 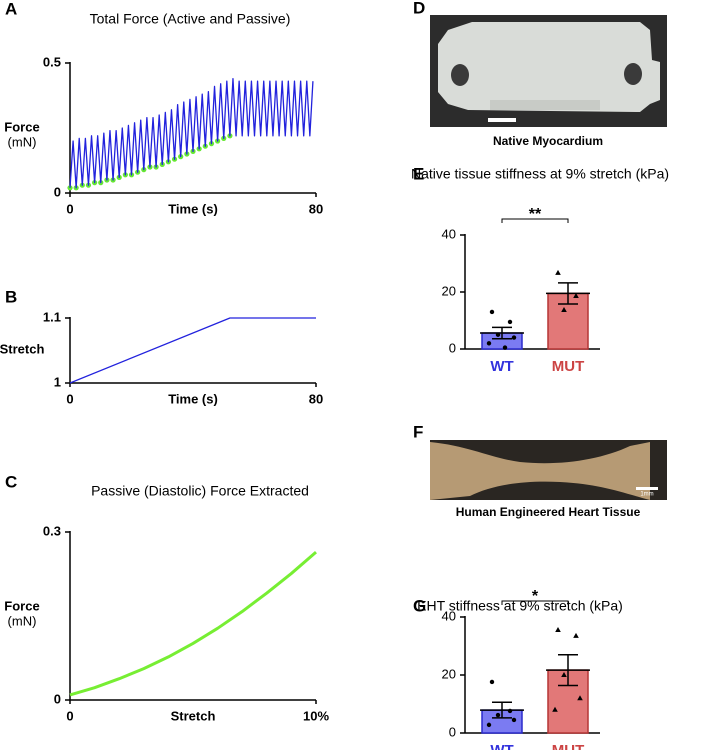 What do you see at coordinates (535, 214) in the screenshot?
I see `significance-label: **` at bounding box center [535, 214].